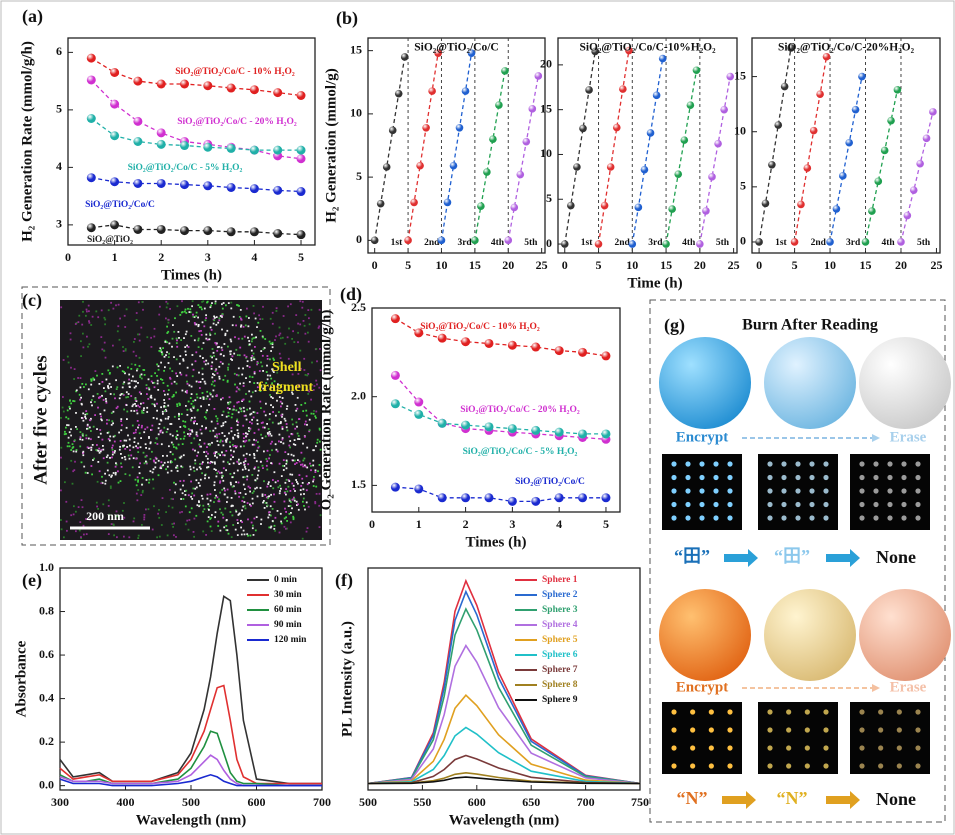 This screenshot has width=955, height=835. I want to click on cycle-label: 5th, so click(531, 243).